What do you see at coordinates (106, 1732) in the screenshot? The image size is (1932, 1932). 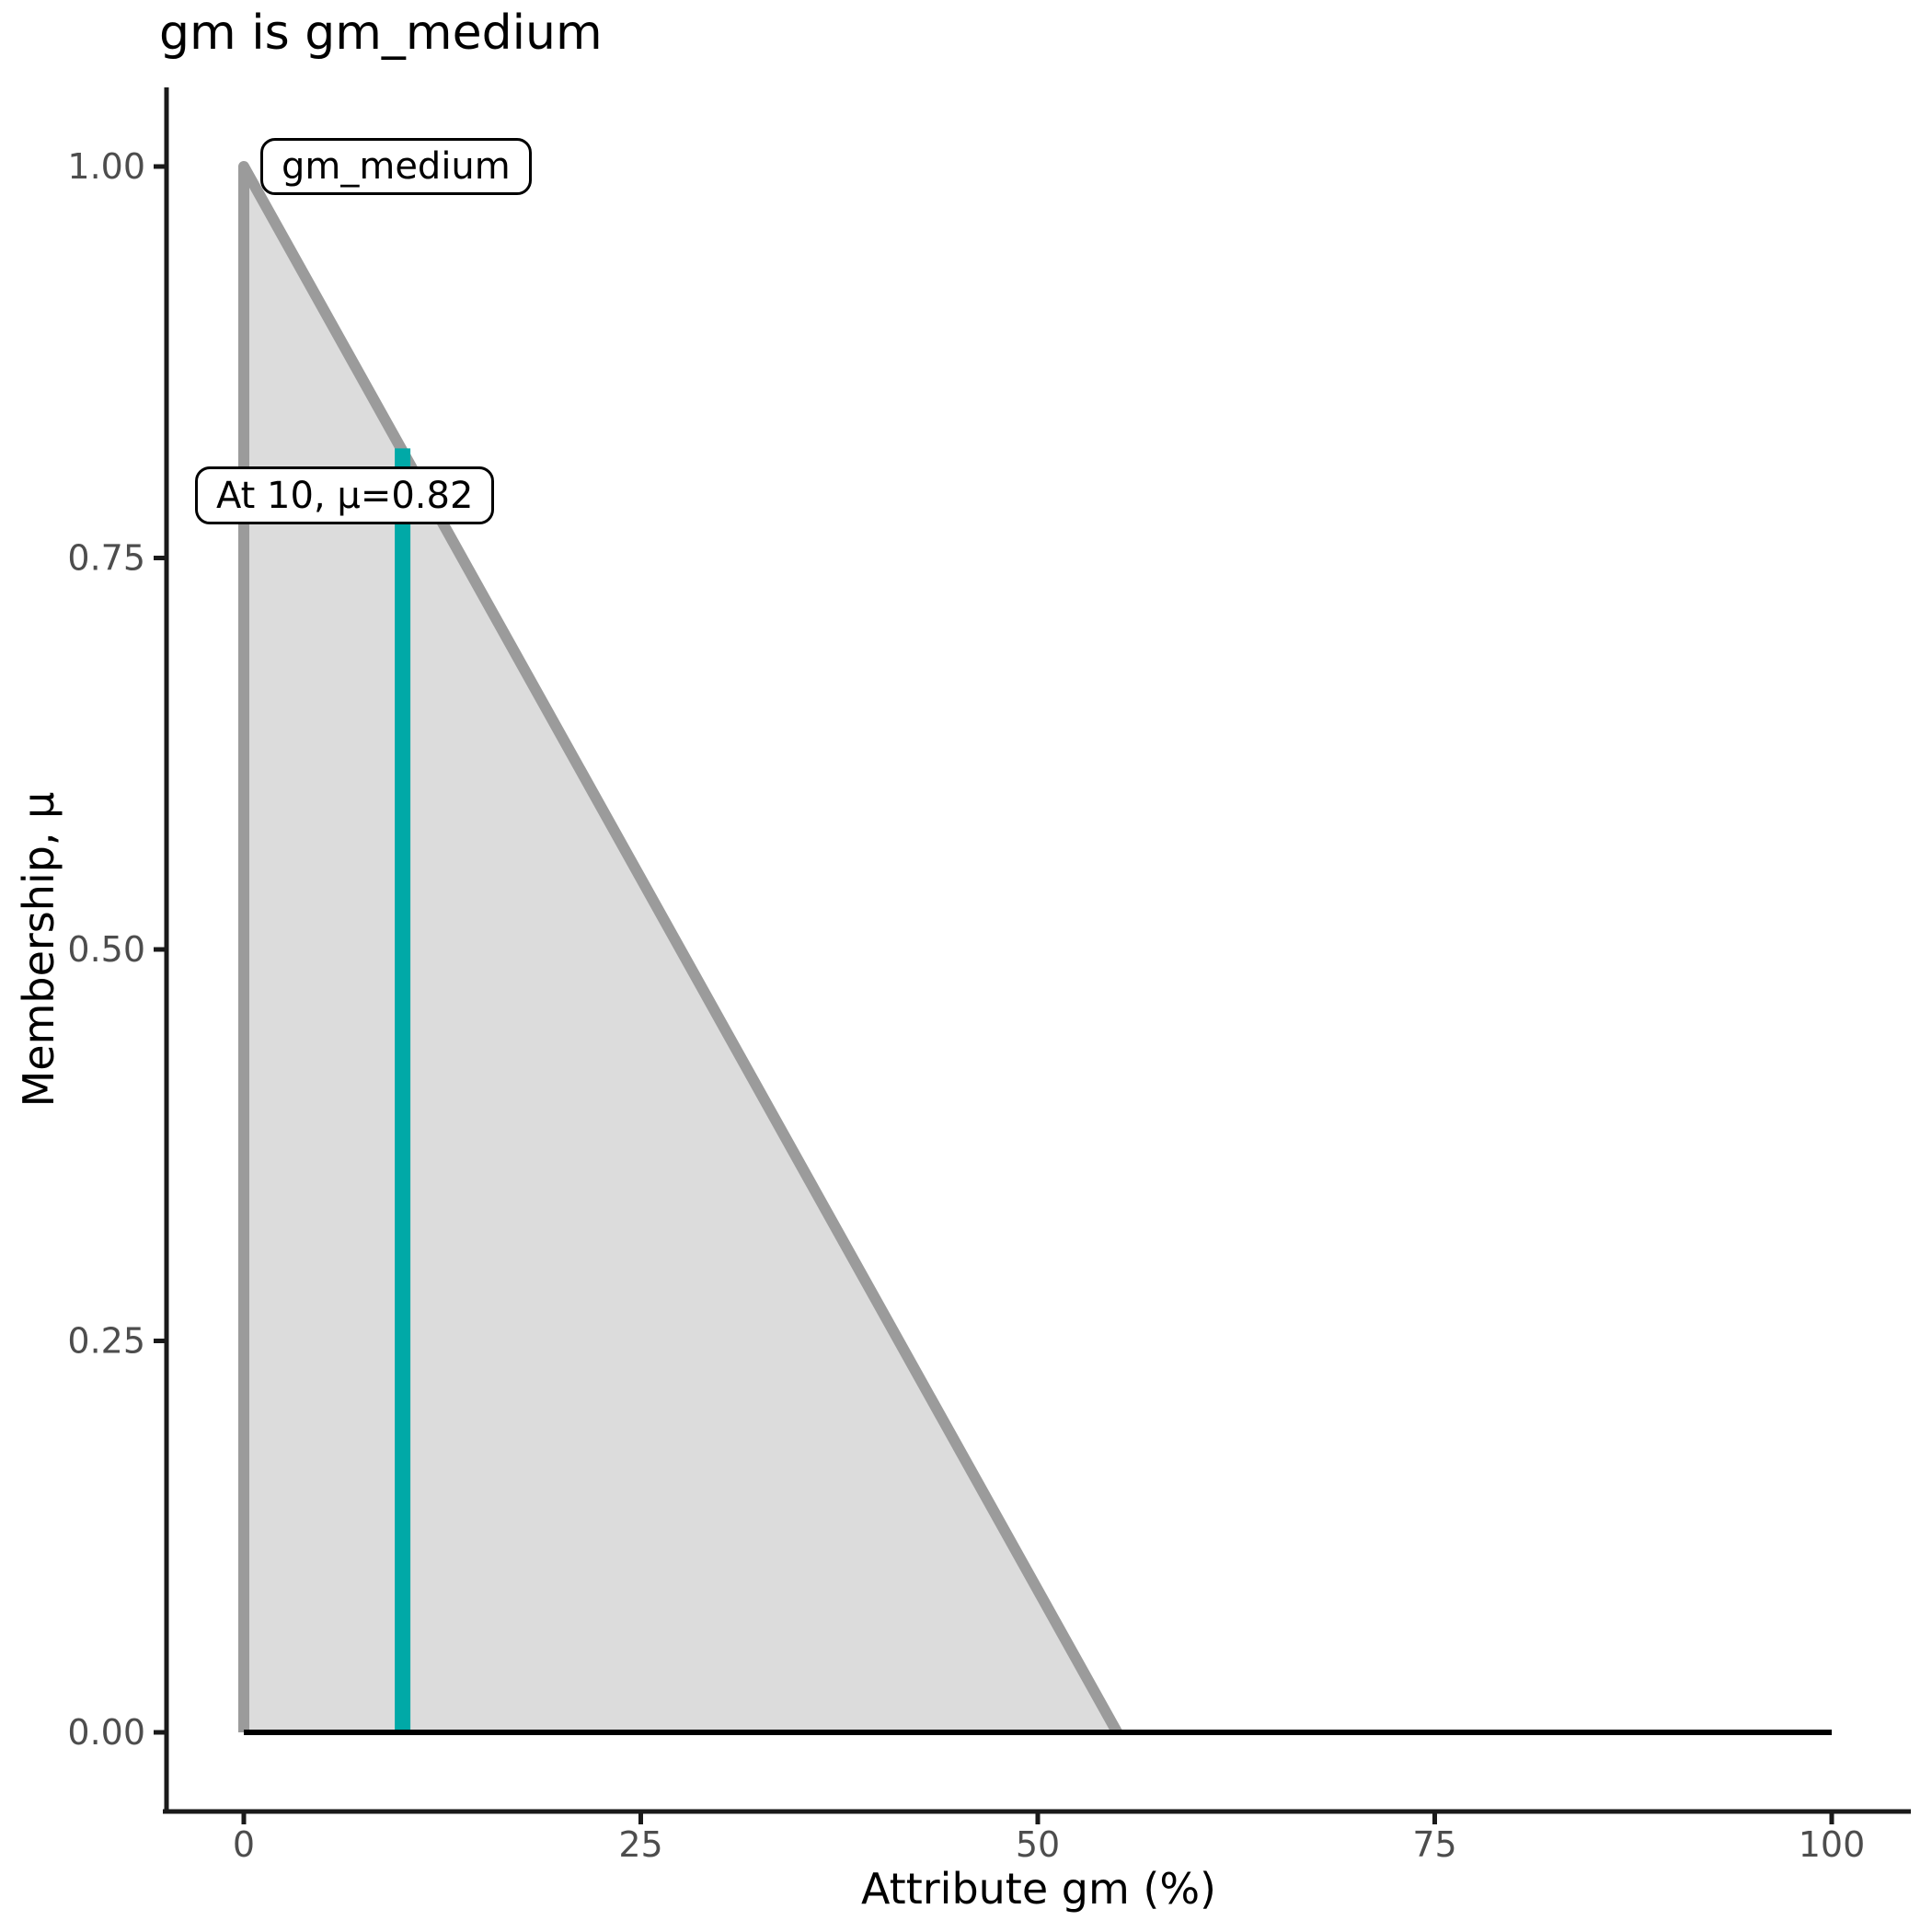 I see `y-tick-label: 0.00` at bounding box center [106, 1732].